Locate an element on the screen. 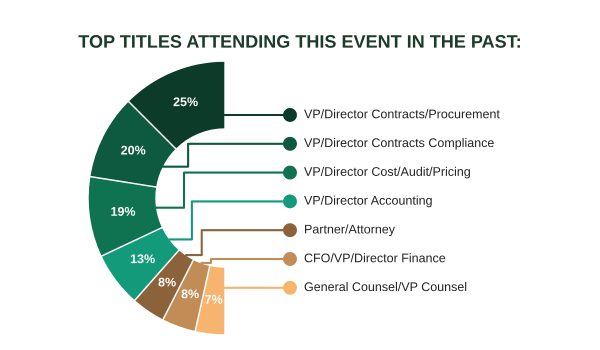  legend-label: VP/Director Contracts/Procurement is located at coordinates (402, 113).